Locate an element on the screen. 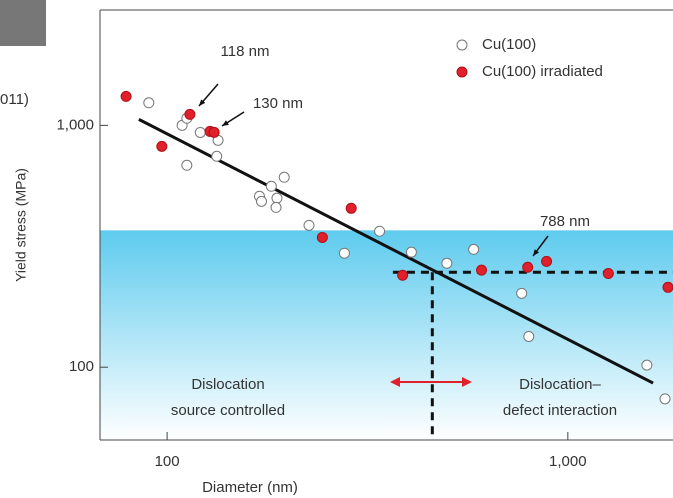 This screenshot has height=498, width=673. thumbnail is located at coordinates (23, 23).